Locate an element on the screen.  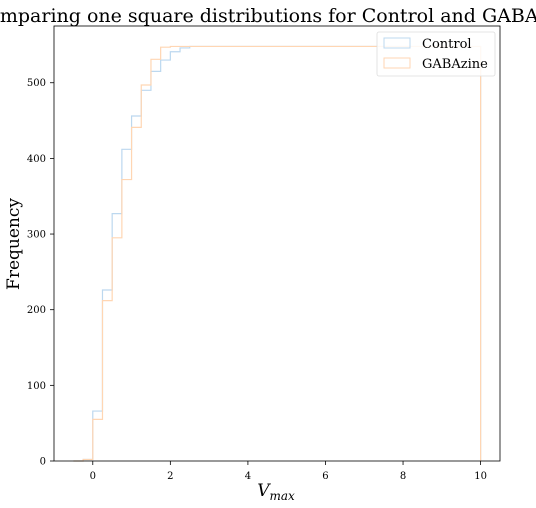
x-axis-label: Vmax is located at coordinates (276, 492).